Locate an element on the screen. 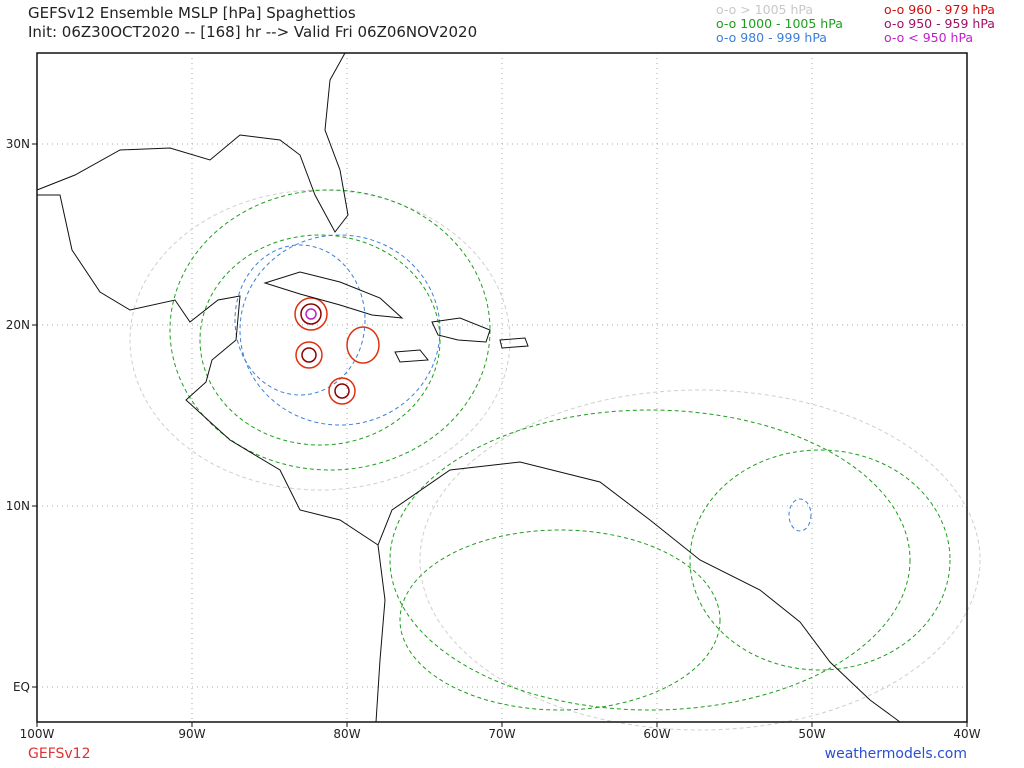 This screenshot has width=1024, height=768. x-tick-label: 50W is located at coordinates (811, 734).